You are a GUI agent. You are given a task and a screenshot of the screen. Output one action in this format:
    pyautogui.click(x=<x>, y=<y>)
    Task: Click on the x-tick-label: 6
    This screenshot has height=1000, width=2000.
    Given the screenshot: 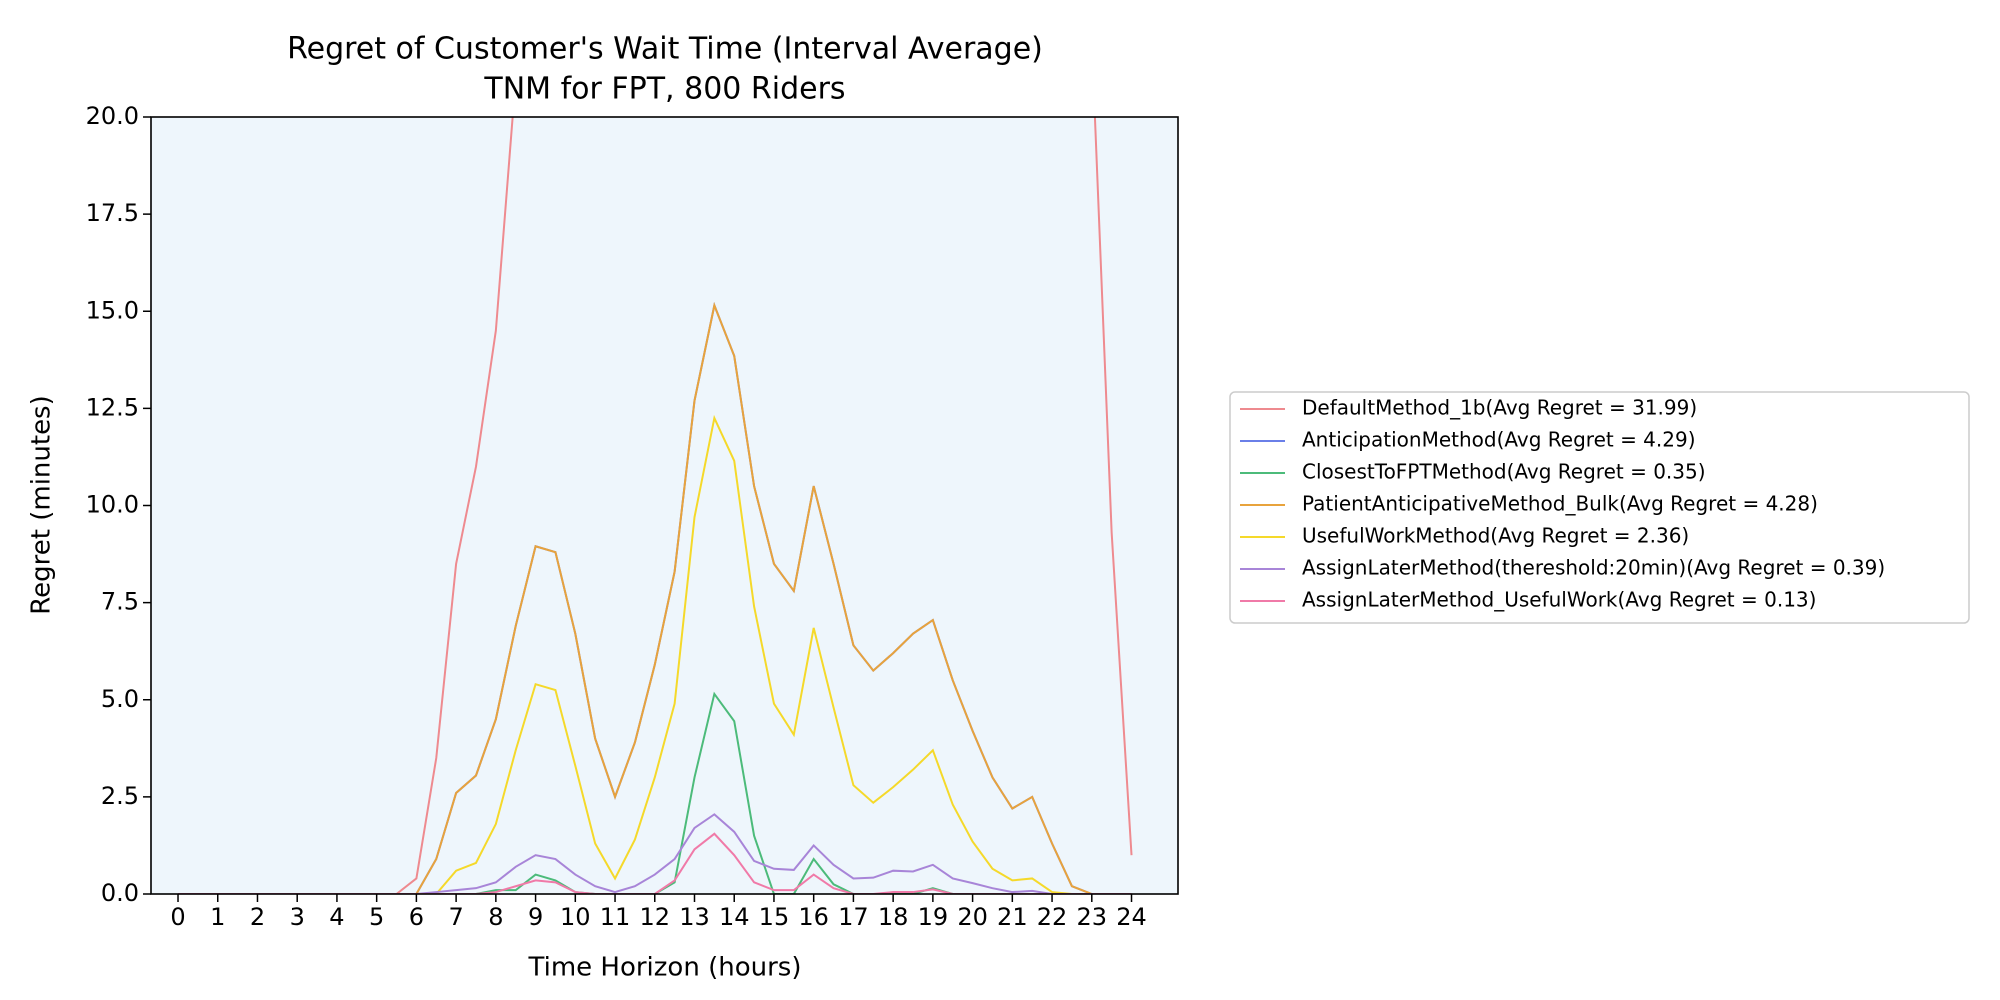 What is the action you would take?
    pyautogui.click(x=416, y=917)
    